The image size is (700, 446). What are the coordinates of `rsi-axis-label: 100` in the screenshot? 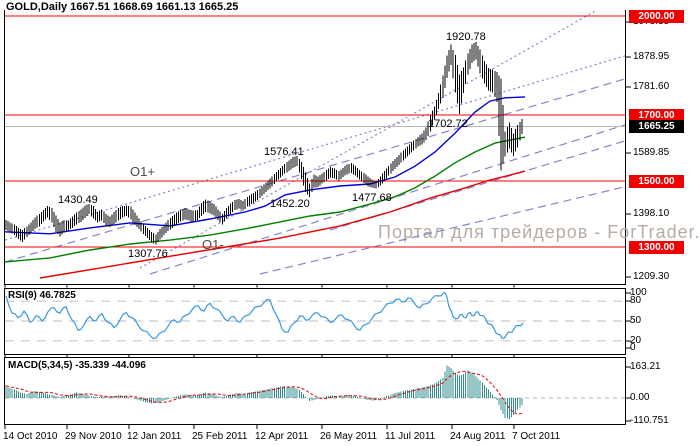 It's located at (638, 292).